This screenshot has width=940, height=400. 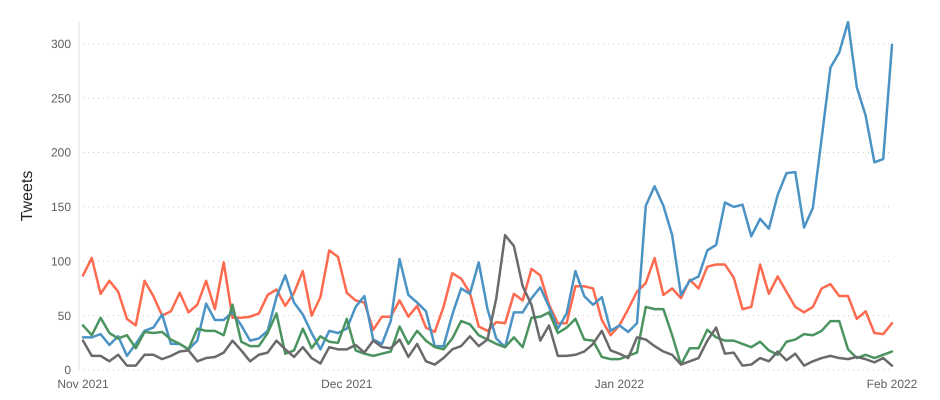 I want to click on line-series, so click(x=488, y=335).